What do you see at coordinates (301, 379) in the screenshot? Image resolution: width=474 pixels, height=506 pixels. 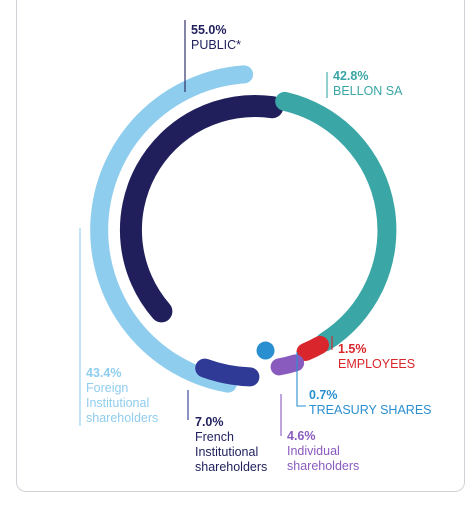 I see `leader-treasury` at bounding box center [301, 379].